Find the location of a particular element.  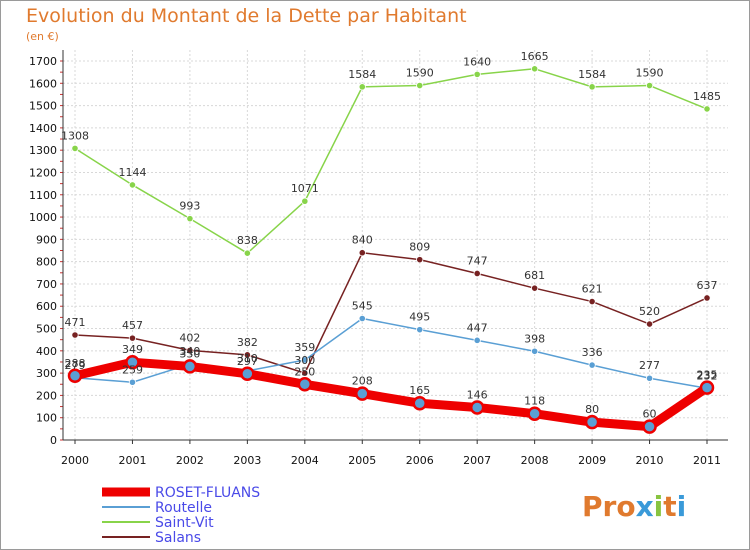

x-tick-label: 2005 is located at coordinates (362, 460).